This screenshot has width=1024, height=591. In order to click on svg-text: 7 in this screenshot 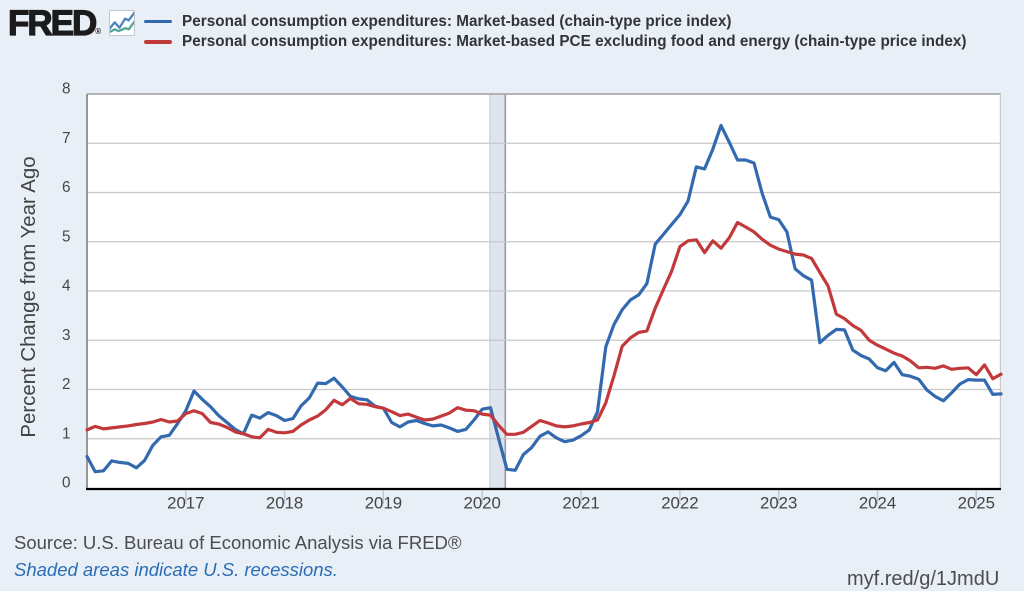, I will do `click(66, 138)`.